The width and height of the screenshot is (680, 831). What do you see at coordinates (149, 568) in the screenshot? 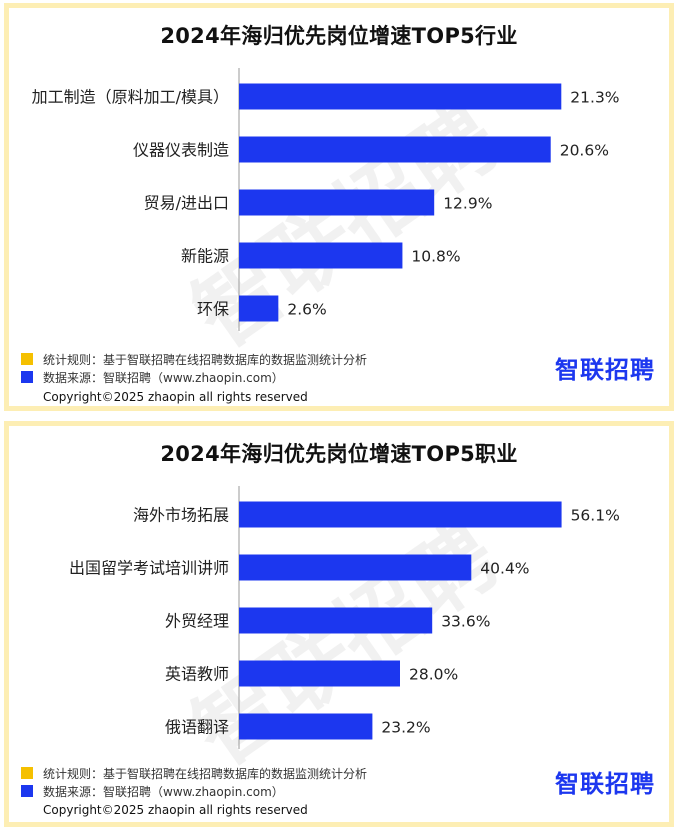
I see `category-label: 出国留学考试培训讲师` at bounding box center [149, 568].